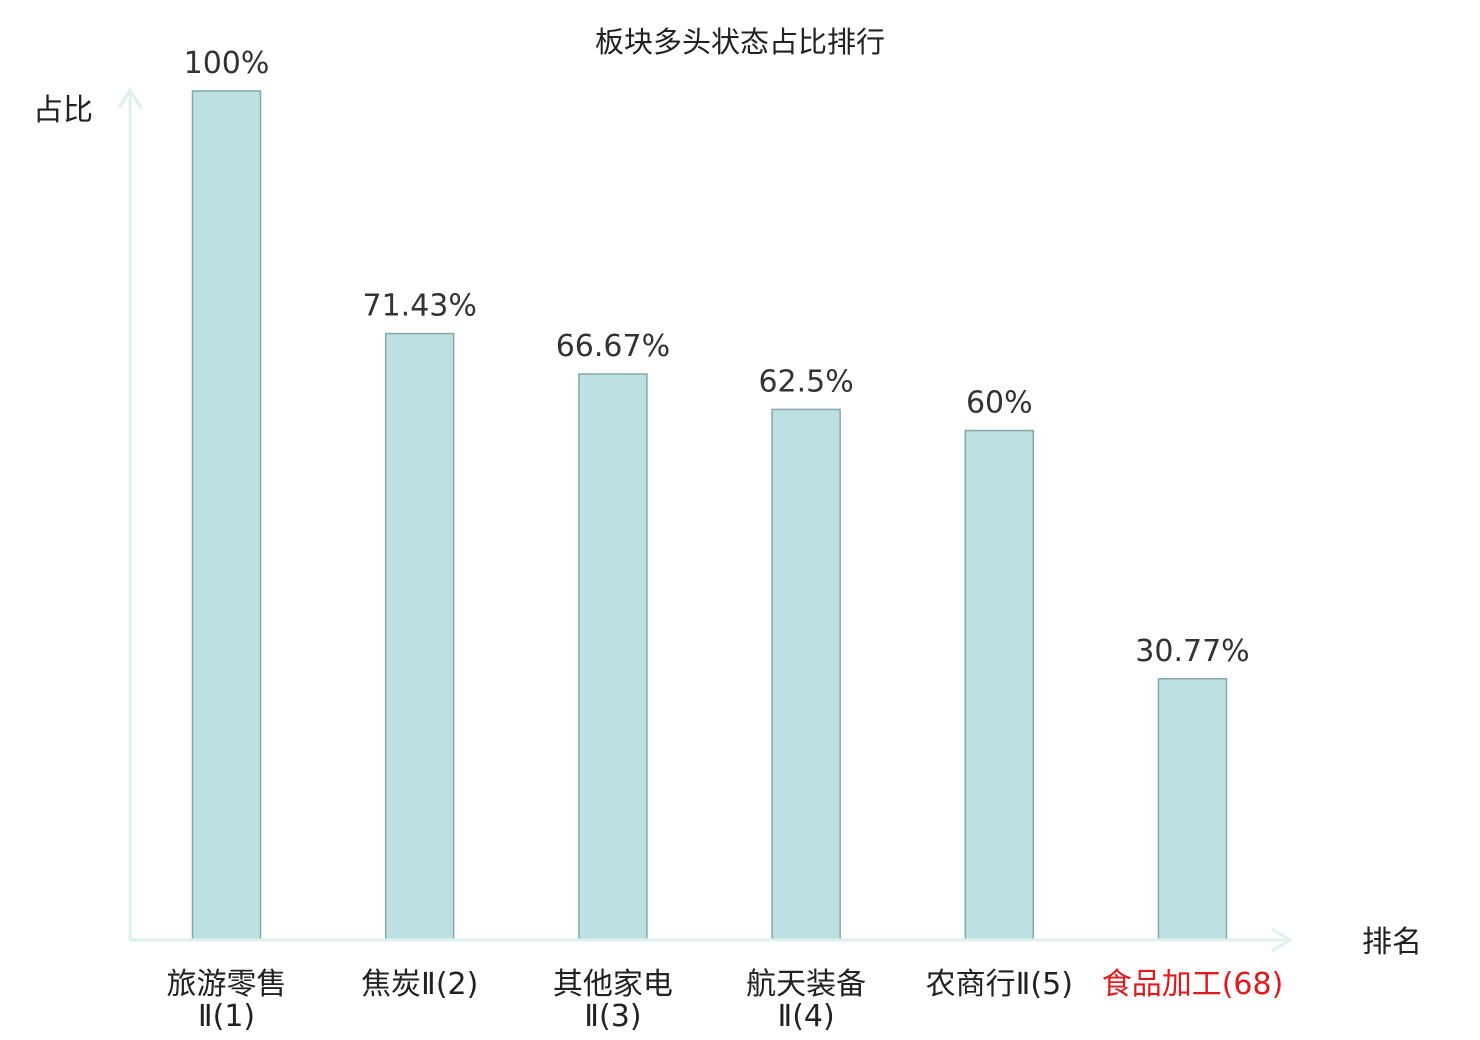  I want to click on x-axis-title: 排名, so click(1392, 942).